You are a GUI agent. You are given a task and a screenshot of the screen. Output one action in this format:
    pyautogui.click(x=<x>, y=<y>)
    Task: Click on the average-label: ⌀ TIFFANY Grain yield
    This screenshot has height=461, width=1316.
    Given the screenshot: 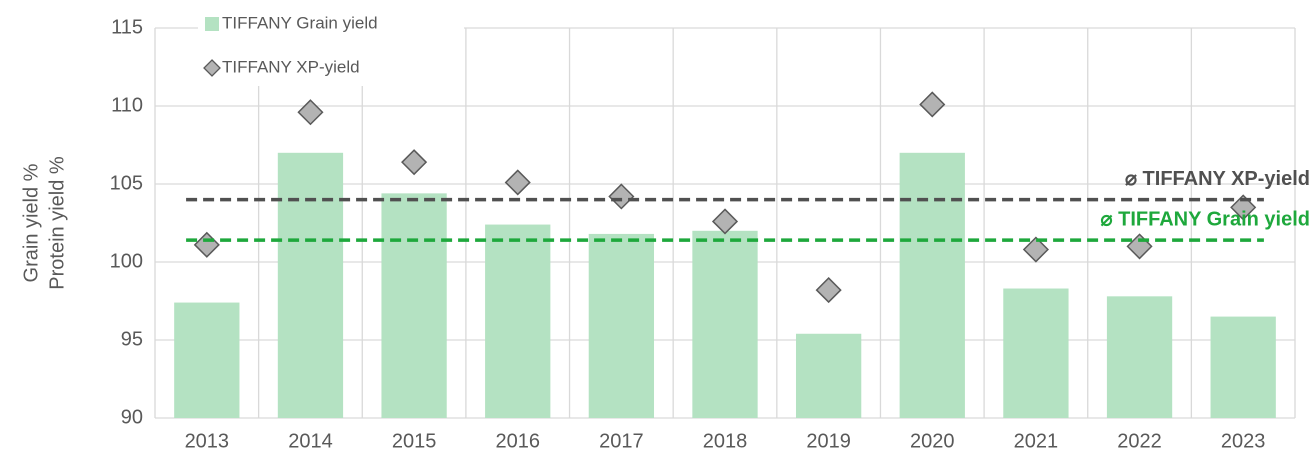 What is the action you would take?
    pyautogui.click(x=1206, y=219)
    